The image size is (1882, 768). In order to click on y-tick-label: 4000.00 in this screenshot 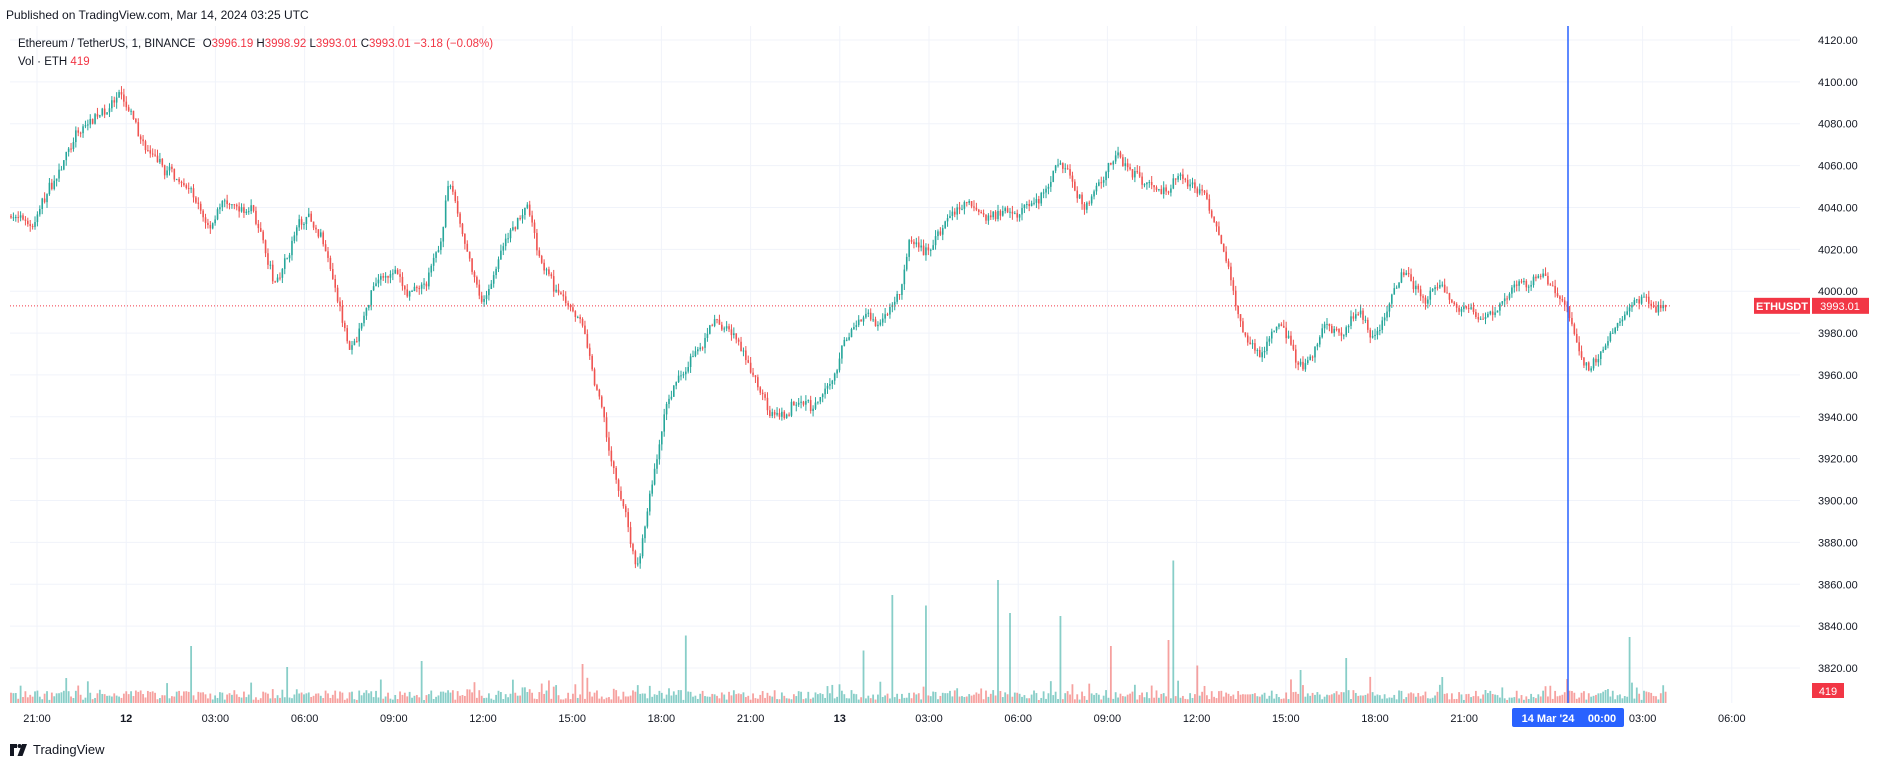, I will do `click(1838, 292)`.